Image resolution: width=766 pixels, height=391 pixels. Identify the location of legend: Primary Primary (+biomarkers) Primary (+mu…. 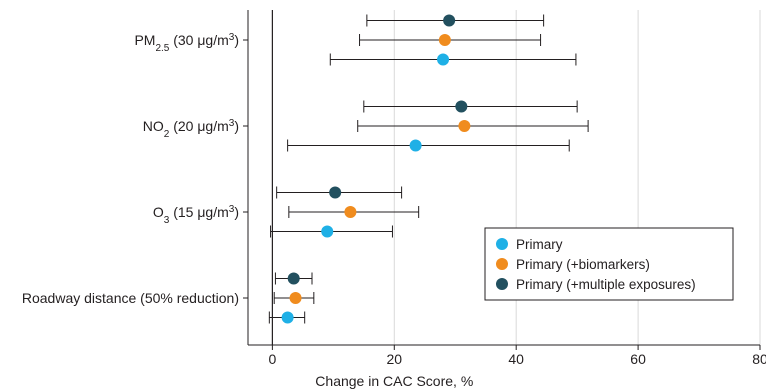
(609, 264).